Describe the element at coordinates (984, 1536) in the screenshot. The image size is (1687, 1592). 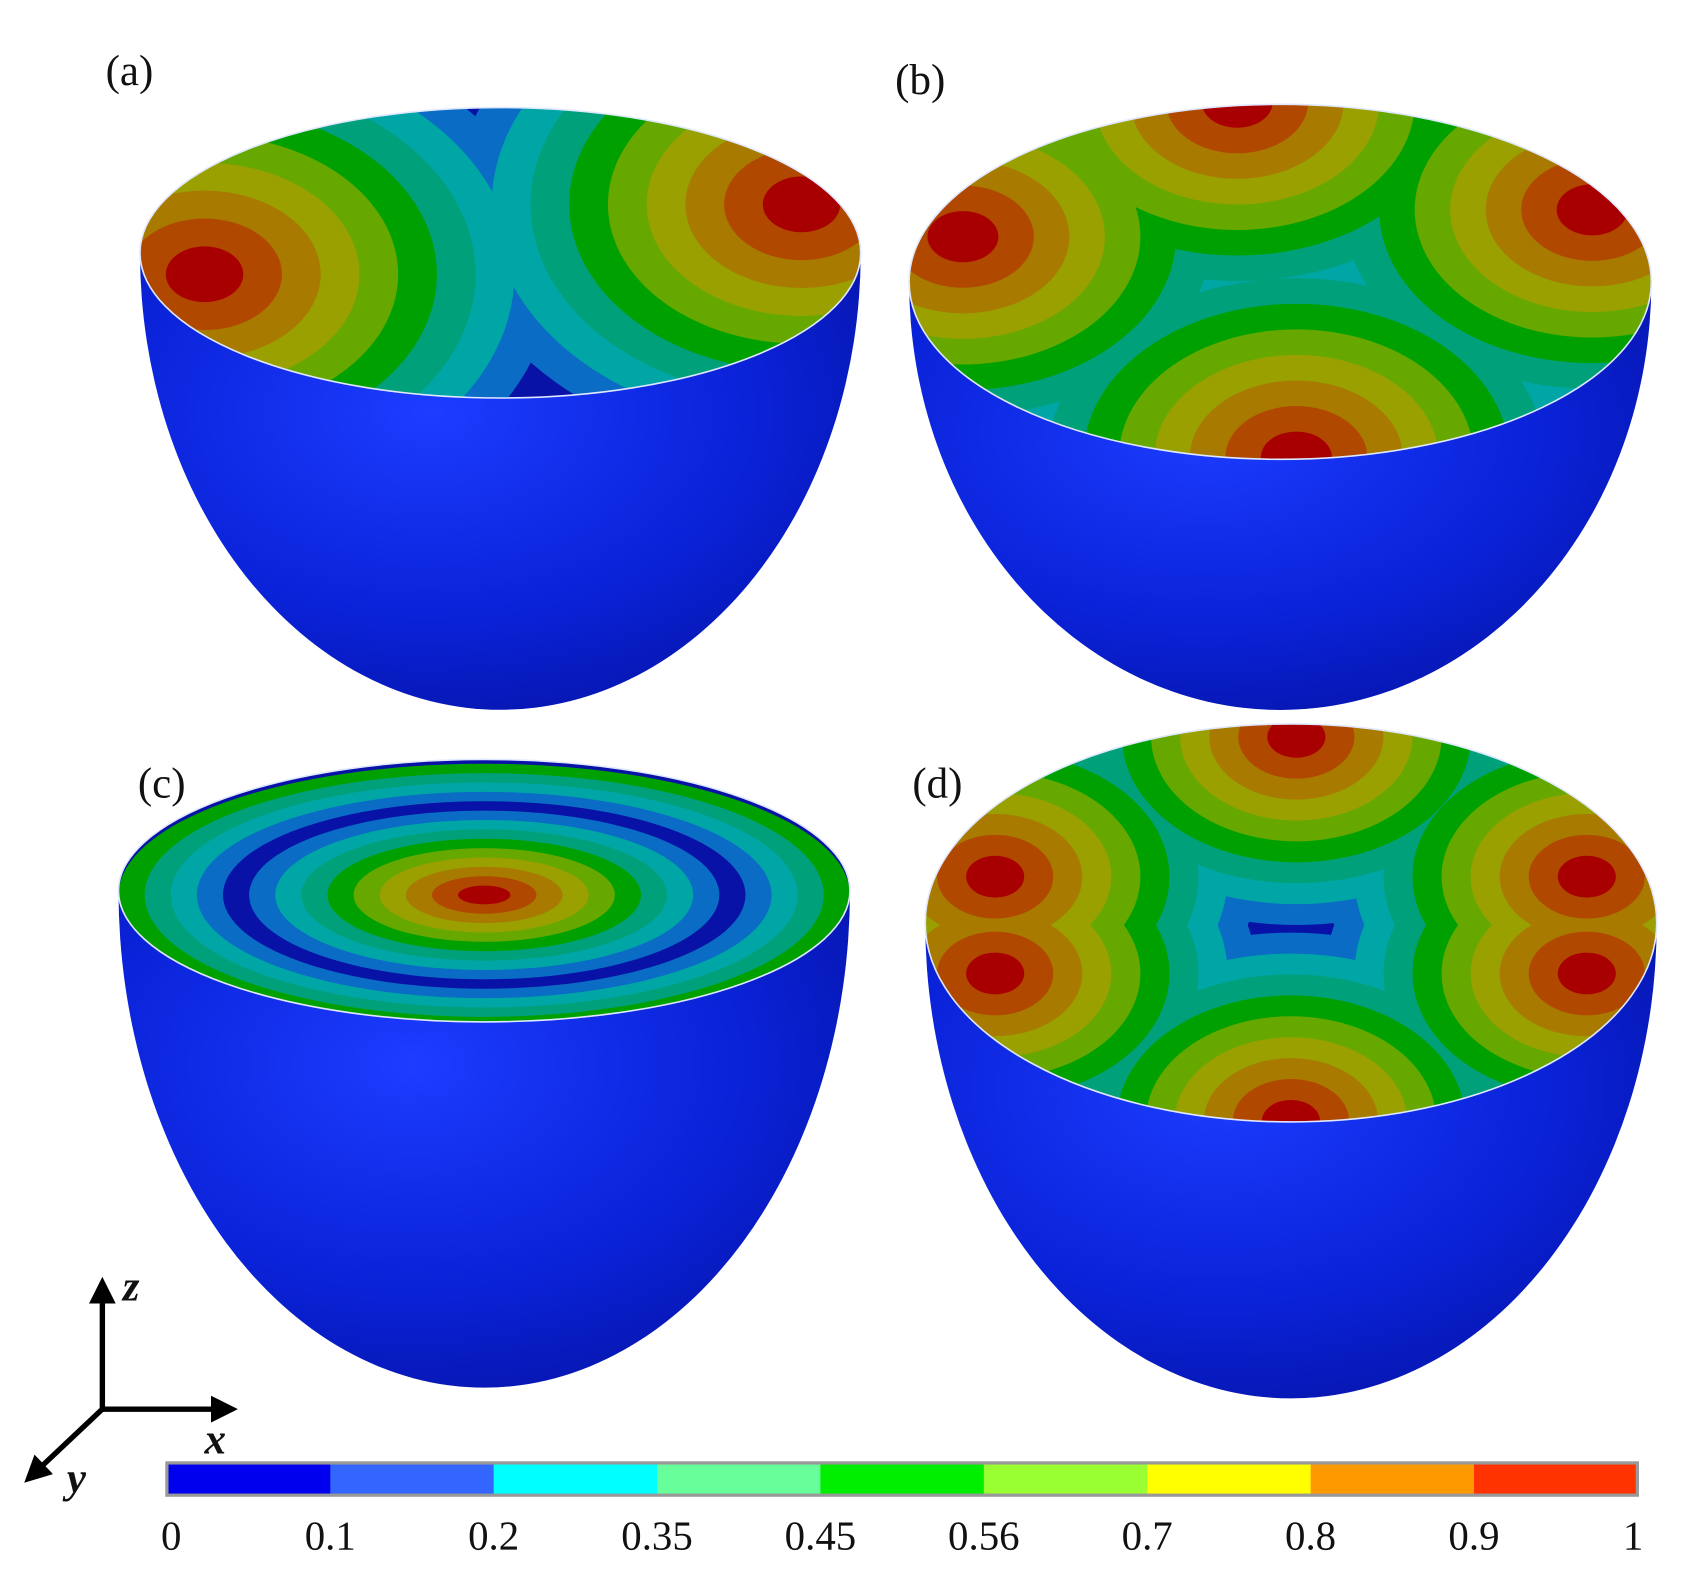
I see `colorbar-tick-label: 0.56` at that location.